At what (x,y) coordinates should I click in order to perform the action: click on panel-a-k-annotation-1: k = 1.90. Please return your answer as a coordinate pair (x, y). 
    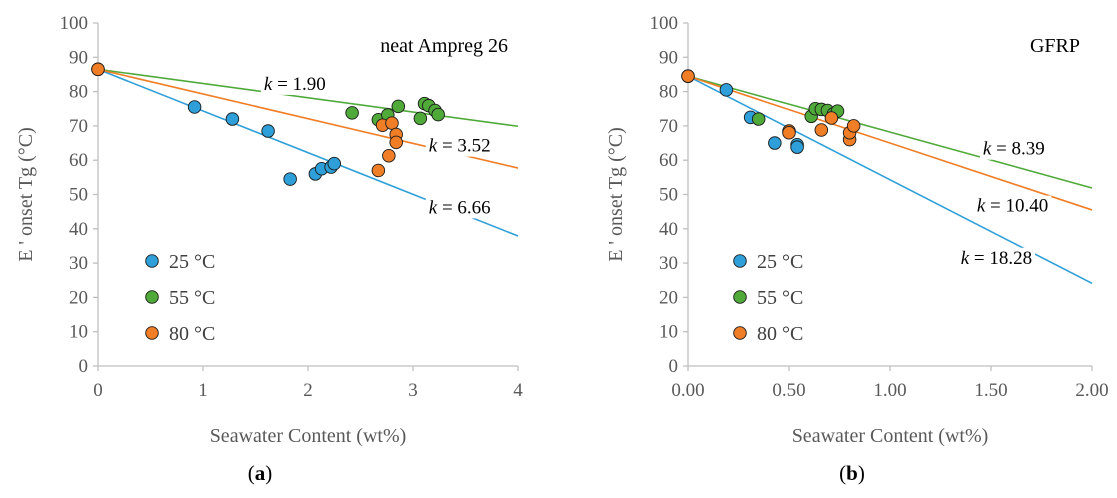
    Looking at the image, I should click on (295, 84).